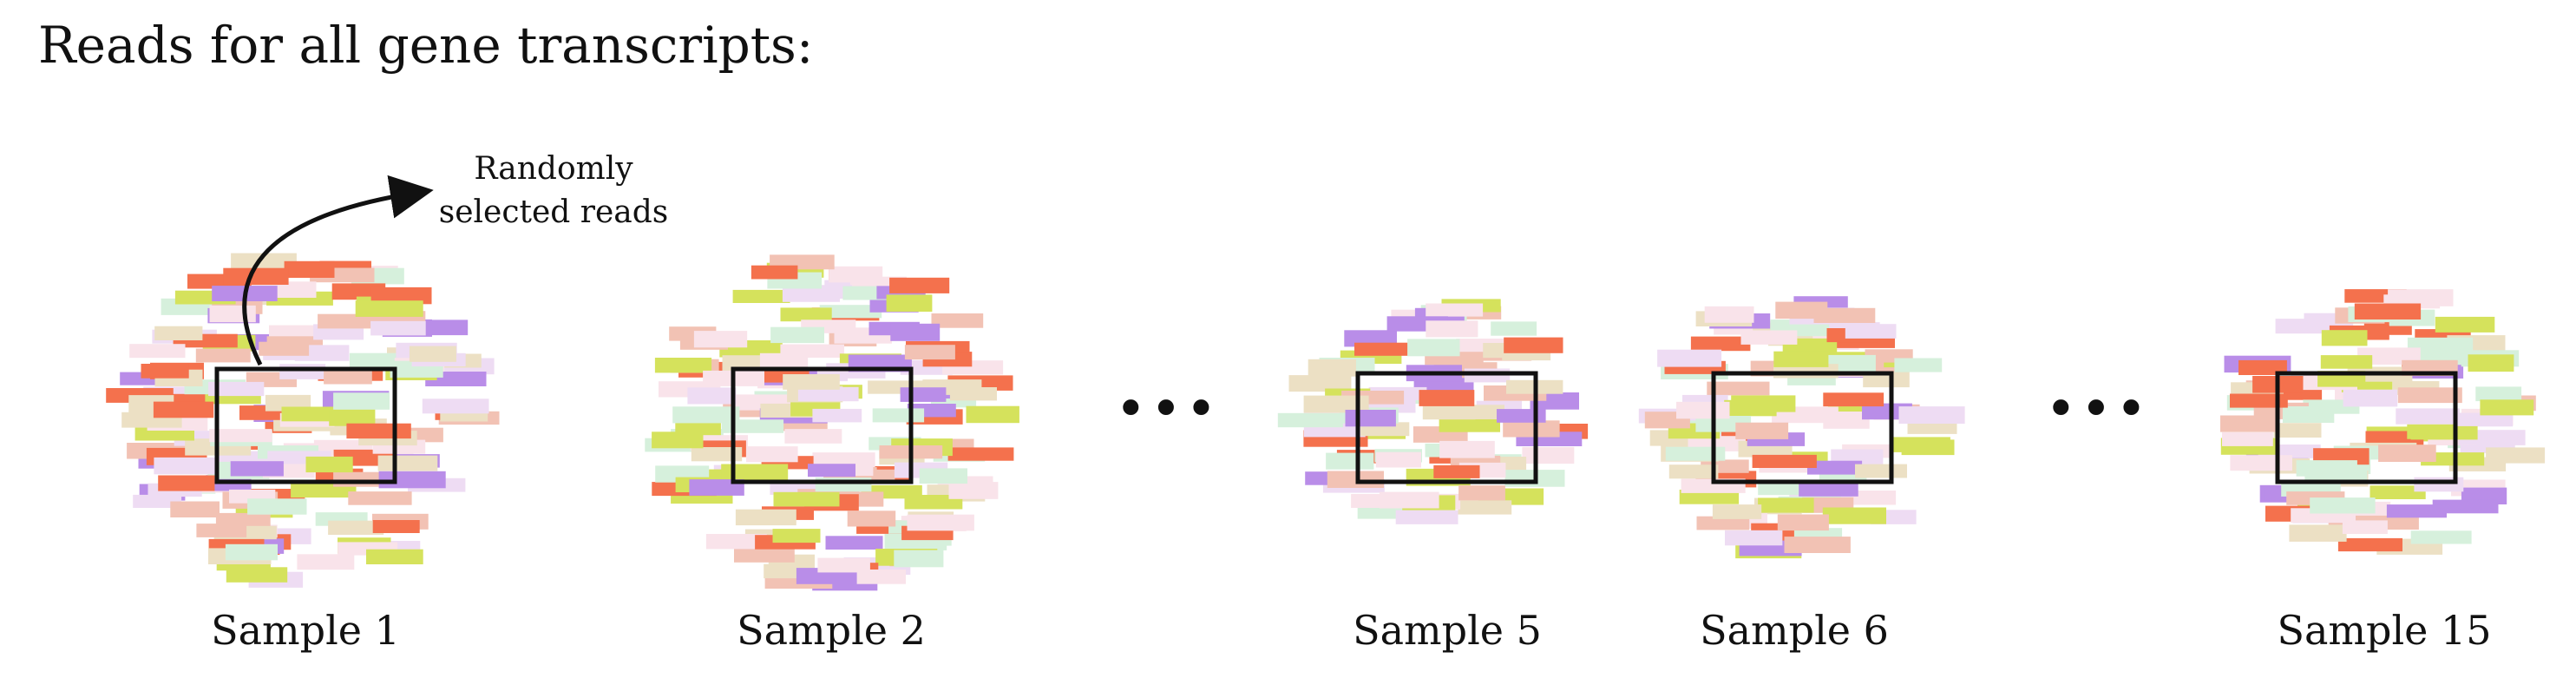 The width and height of the screenshot is (2576, 685). I want to click on sample-label-2: Sample 2, so click(831, 630).